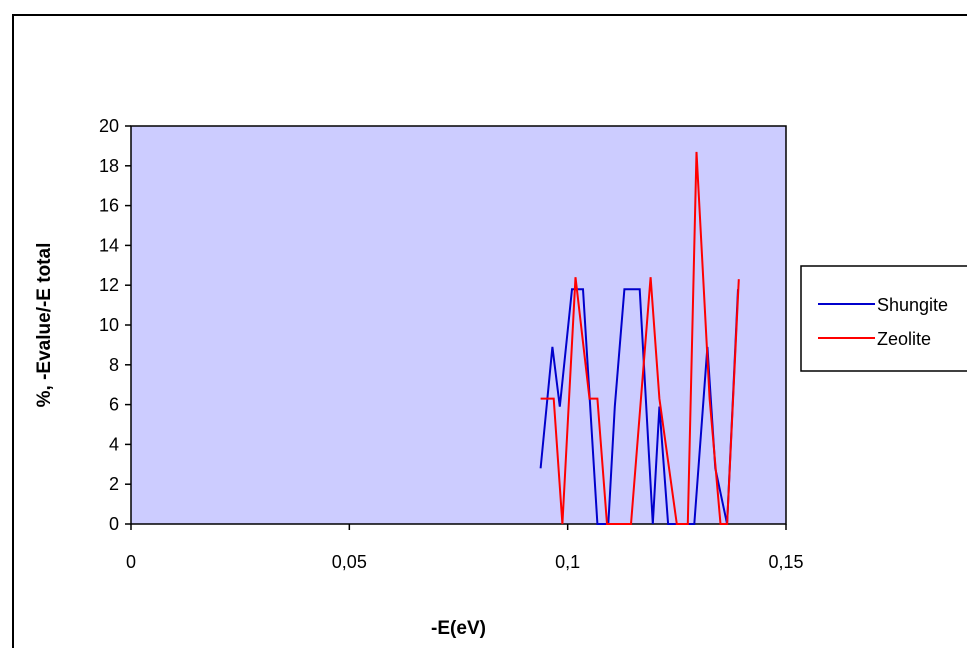 The width and height of the screenshot is (967, 648). Describe the element at coordinates (109, 166) in the screenshot. I see `y-tick-label: 18` at that location.